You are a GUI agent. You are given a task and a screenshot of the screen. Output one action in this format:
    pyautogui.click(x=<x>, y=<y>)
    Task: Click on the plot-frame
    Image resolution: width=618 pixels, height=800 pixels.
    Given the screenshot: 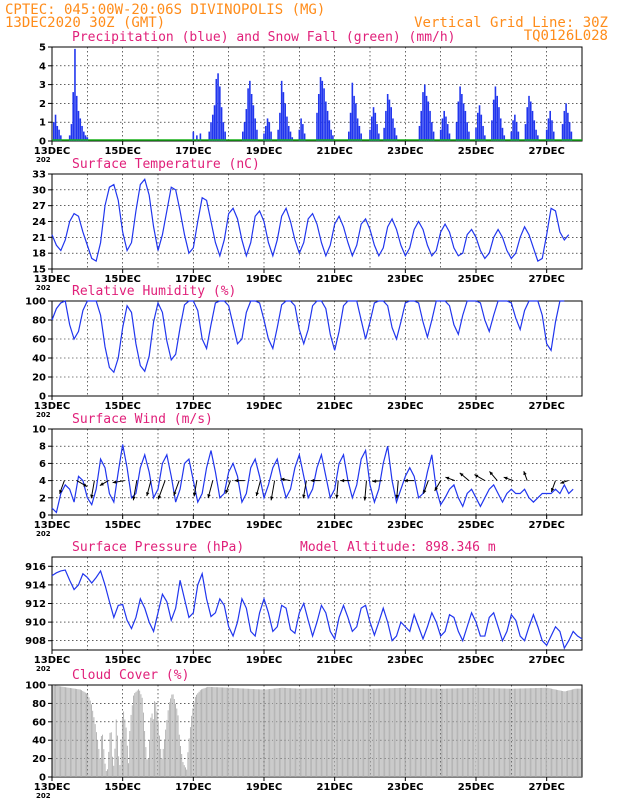 What is the action you would take?
    pyautogui.click(x=317, y=731)
    